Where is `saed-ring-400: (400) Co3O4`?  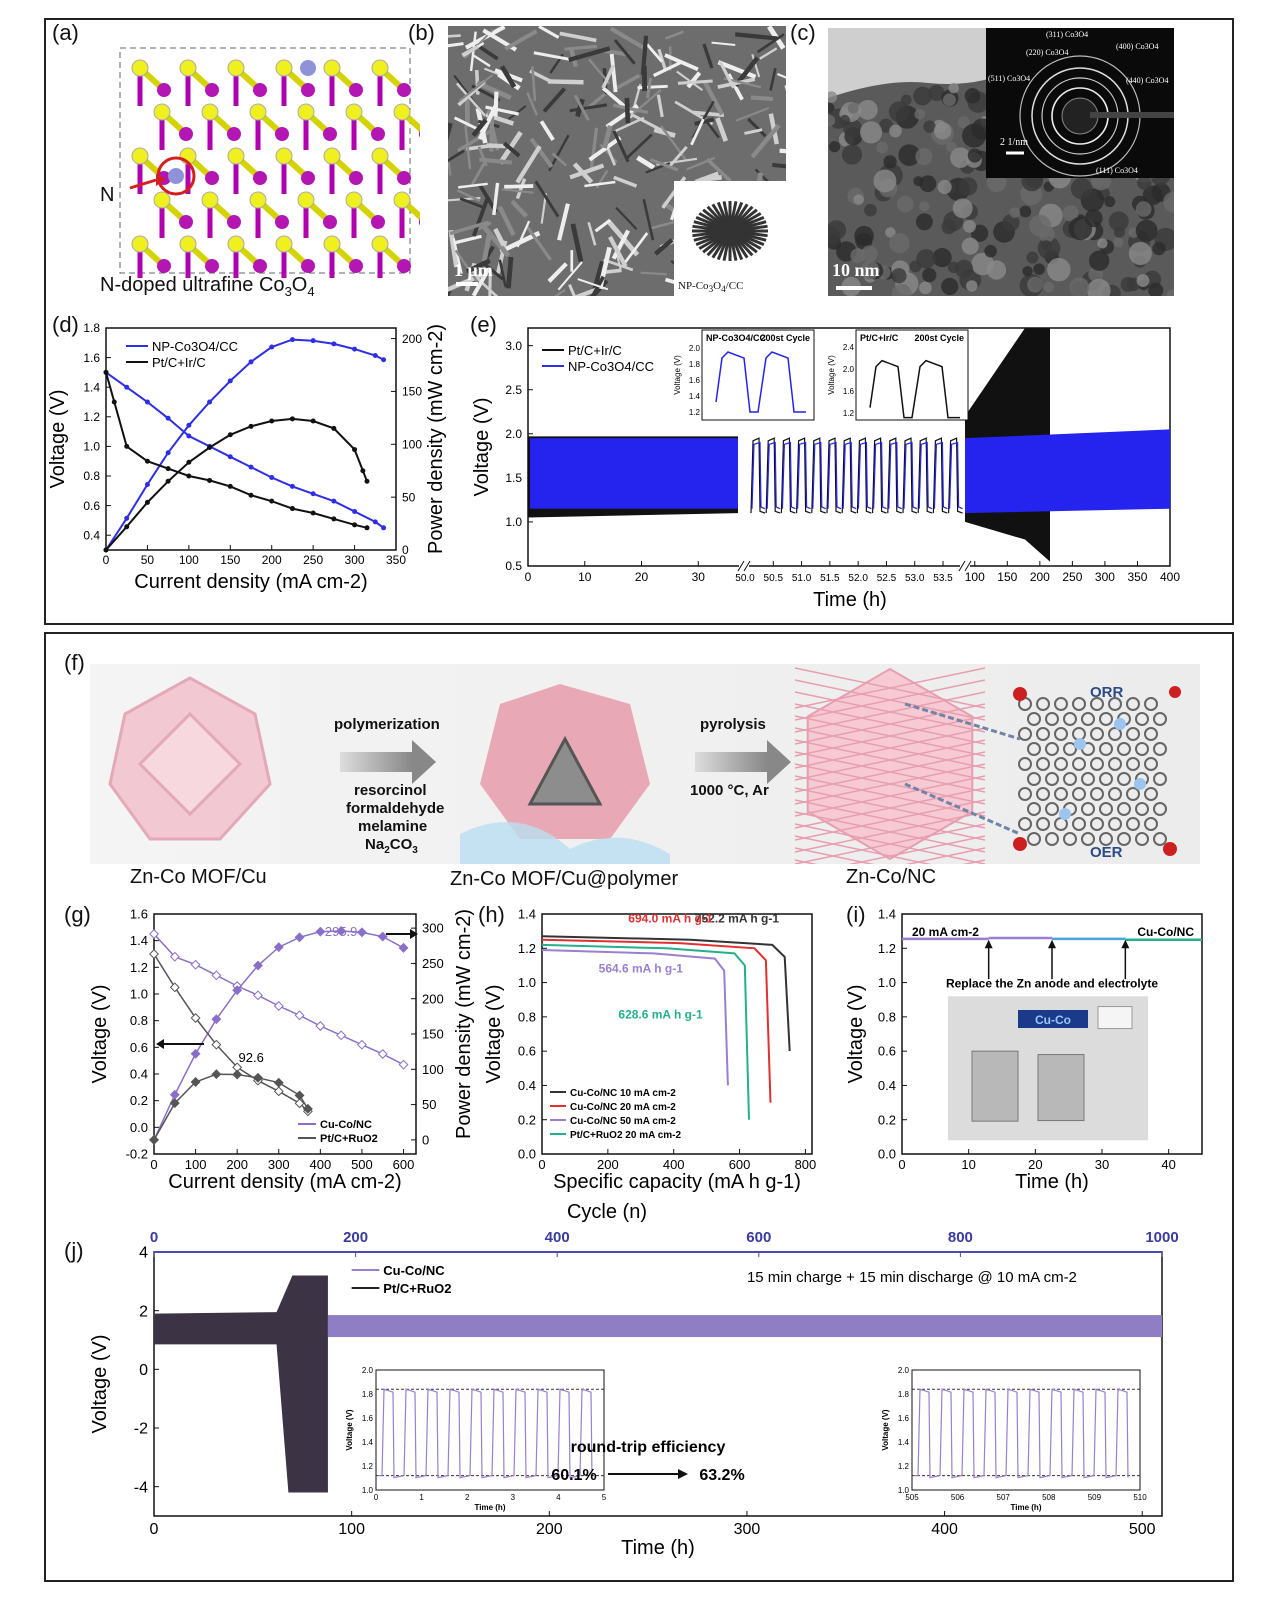
saed-ring-400: (400) Co3O4 is located at coordinates (1137, 46).